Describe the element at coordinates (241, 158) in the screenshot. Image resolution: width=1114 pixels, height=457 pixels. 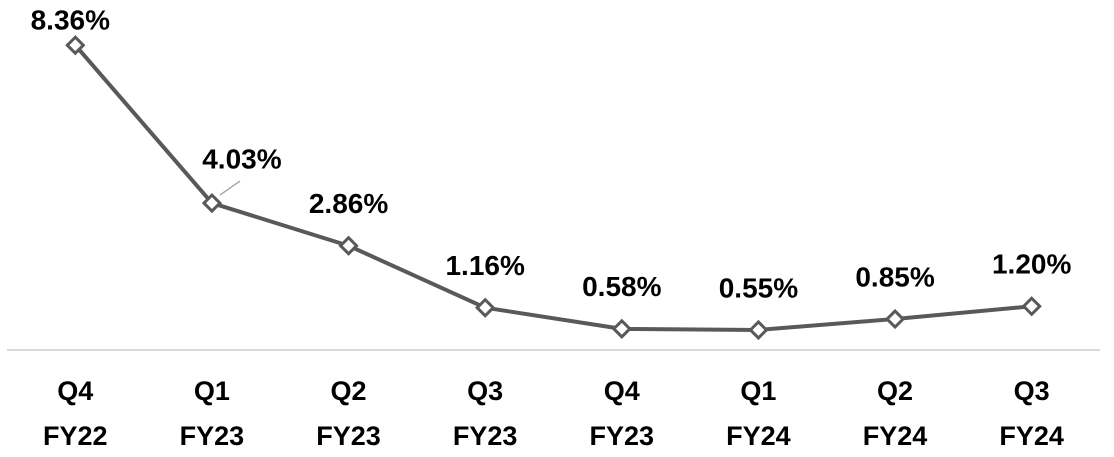
I see `data-label: 4.03%` at that location.